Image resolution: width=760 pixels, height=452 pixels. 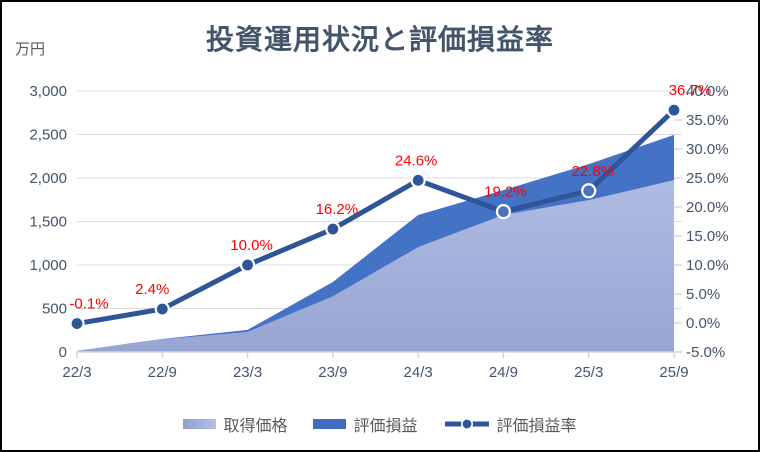 What do you see at coordinates (707, 91) in the screenshot?
I see `right-axis-tick-label: 40.0%` at bounding box center [707, 91].